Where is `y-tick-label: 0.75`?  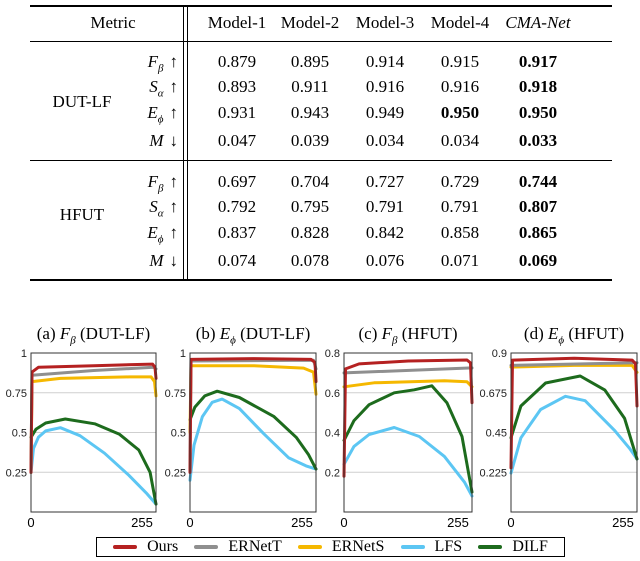 y-tick-label: 0.75 is located at coordinates (175, 394).